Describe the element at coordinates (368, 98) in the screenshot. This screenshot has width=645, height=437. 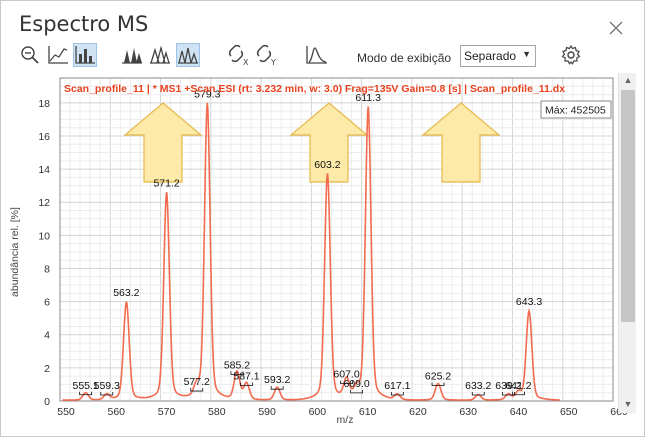
I see `peak-label: 611.3` at that location.